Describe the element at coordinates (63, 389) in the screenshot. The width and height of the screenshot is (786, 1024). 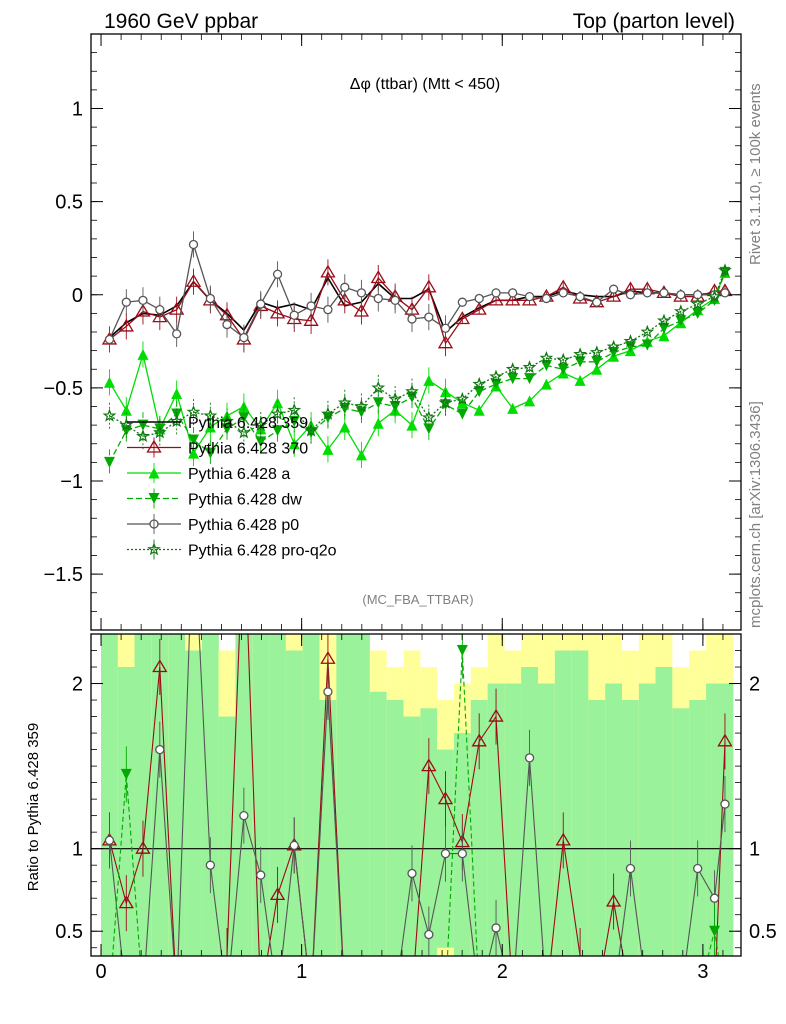
I see `ytick-label-main: −0.5` at that location.